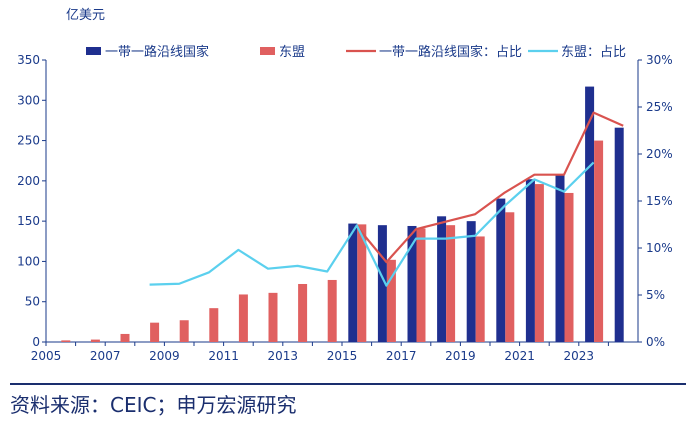 This screenshot has width=700, height=425. Describe the element at coordinates (348, 384) in the screenshot. I see `source-divider` at that location.